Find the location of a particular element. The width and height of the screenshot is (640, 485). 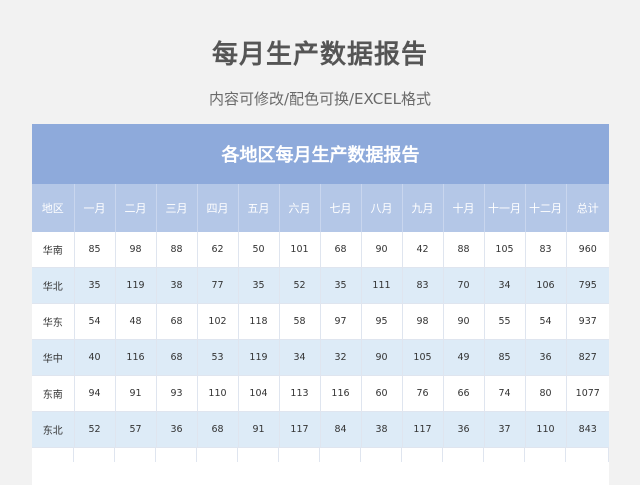

column-header: 十月 is located at coordinates (464, 208).